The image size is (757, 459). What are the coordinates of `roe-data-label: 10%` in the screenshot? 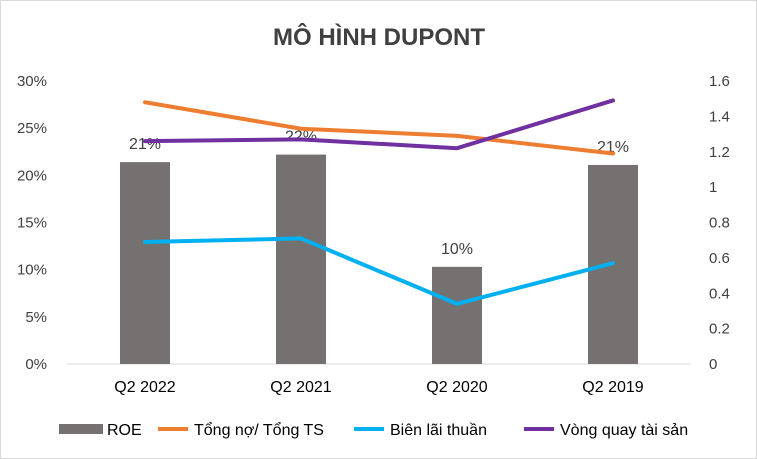 It's located at (457, 249).